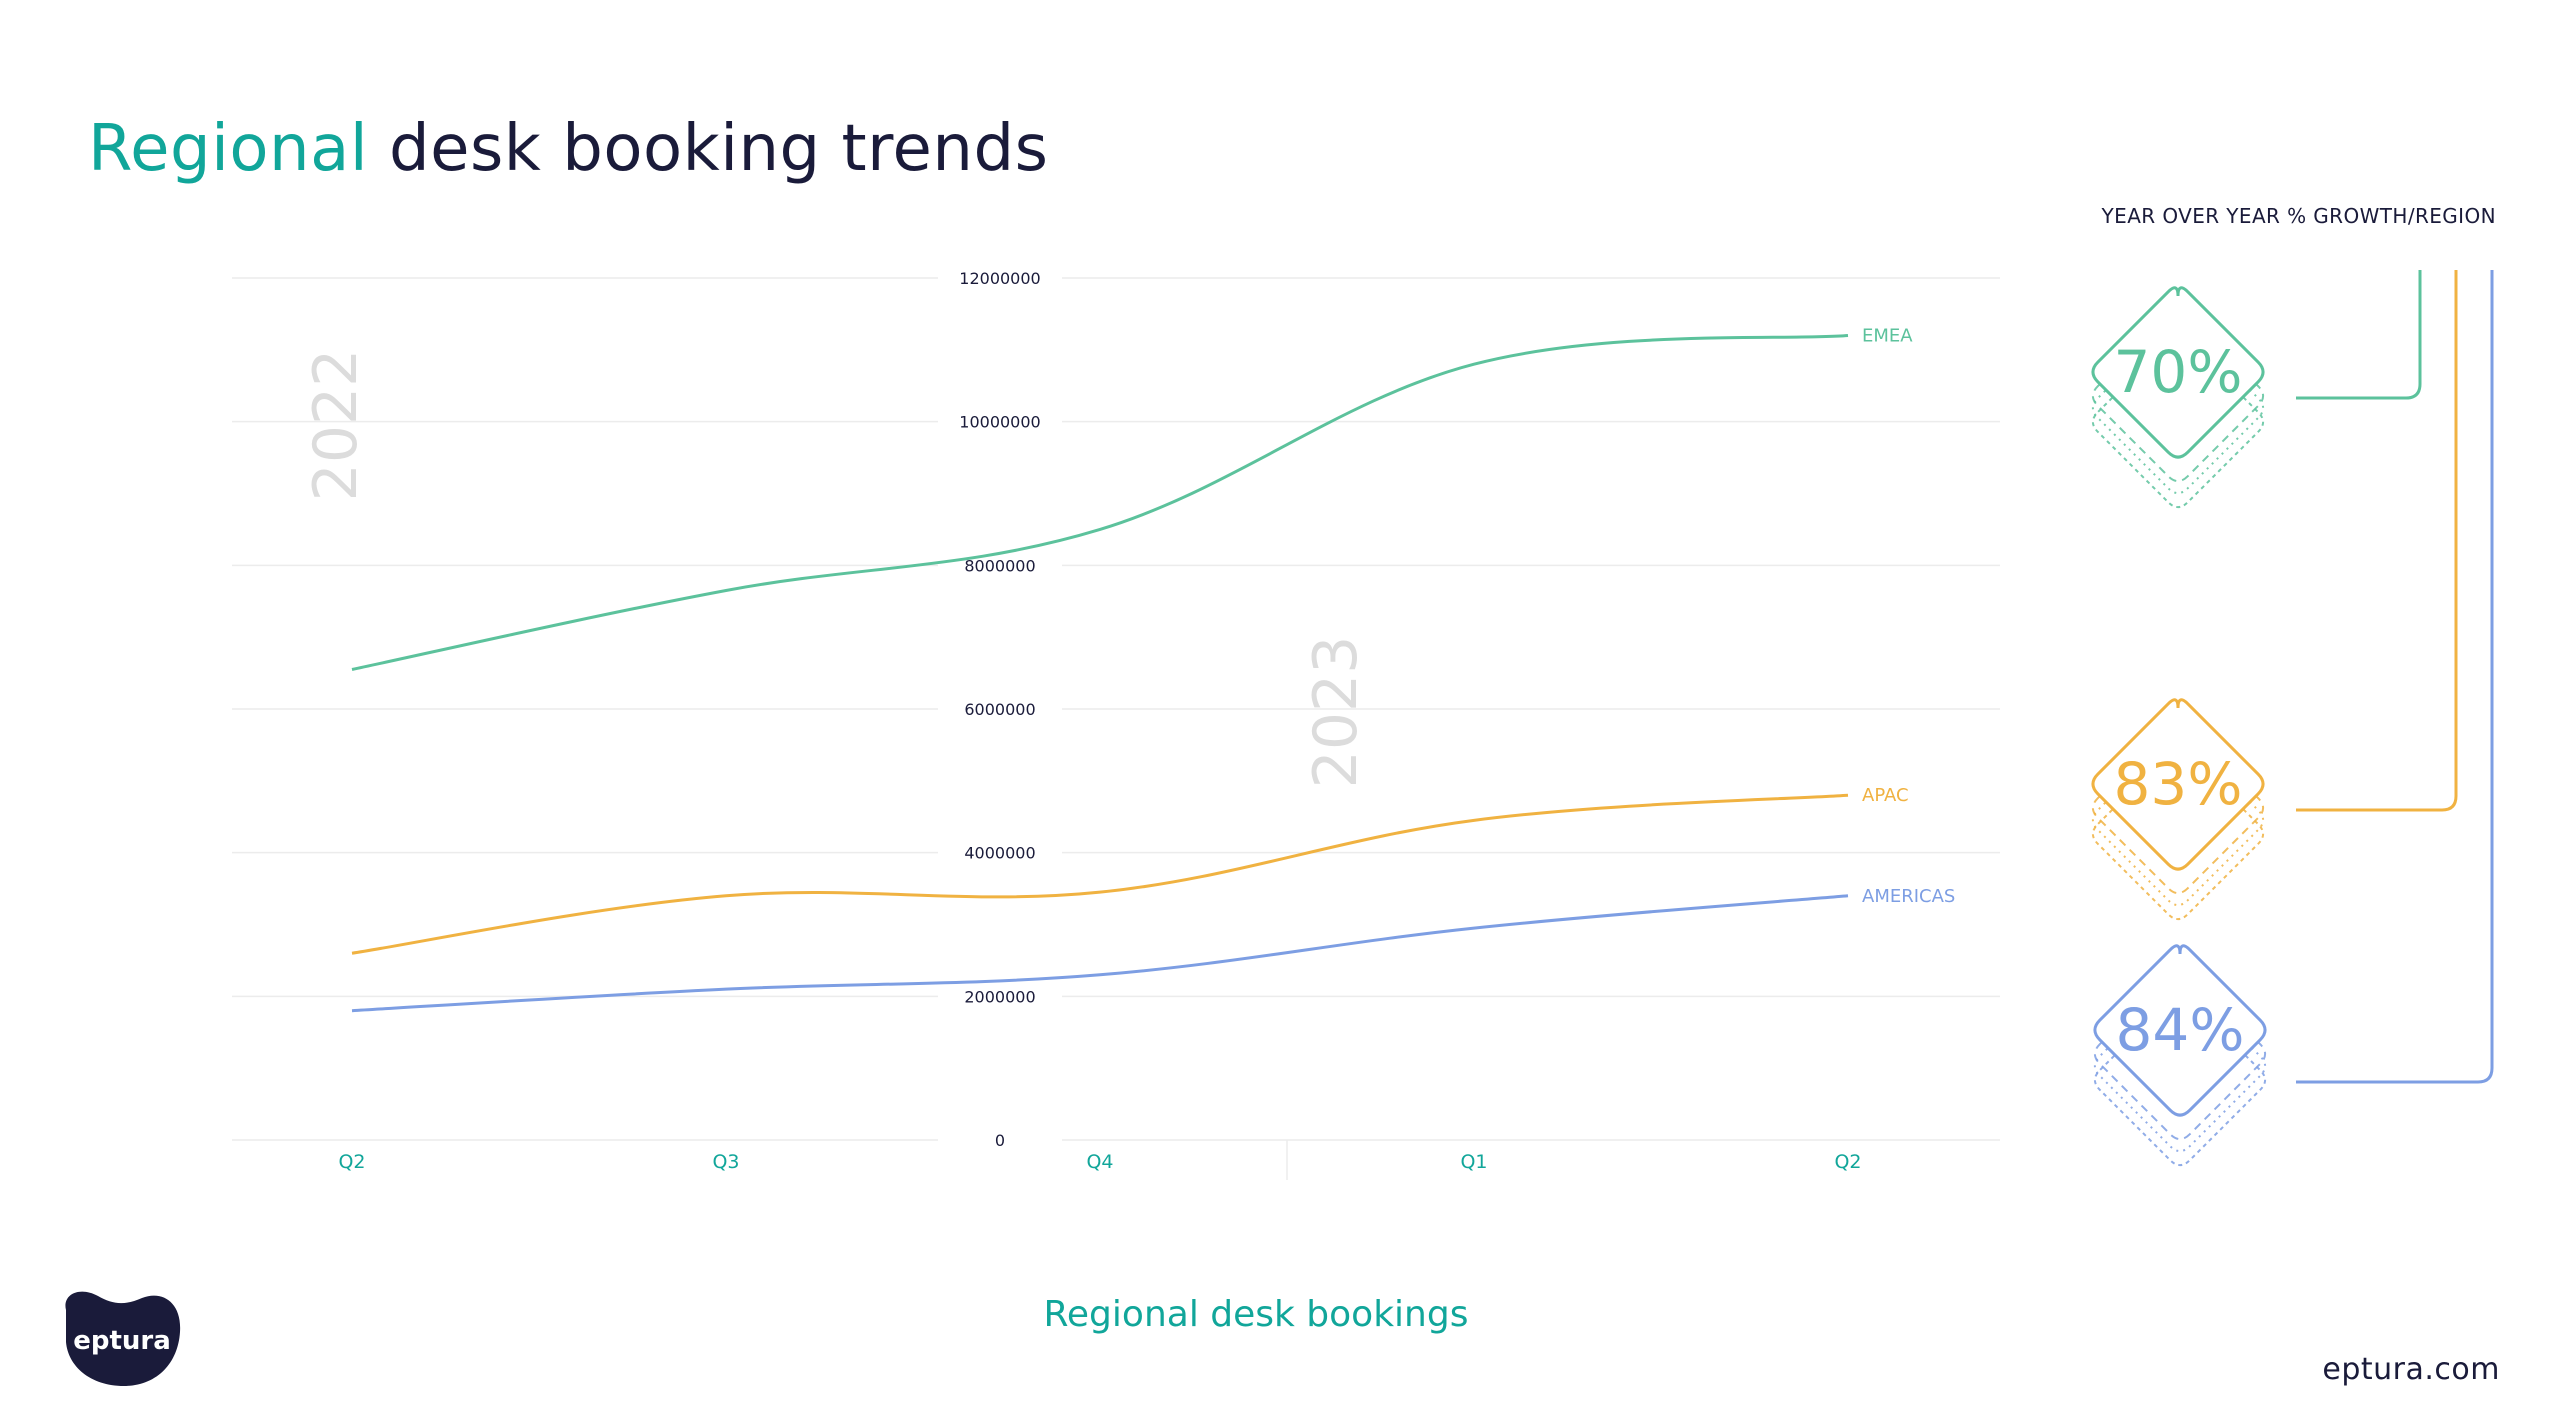 The image size is (2560, 1417). I want to click on badge-connector-americas, so click(2395, 677).